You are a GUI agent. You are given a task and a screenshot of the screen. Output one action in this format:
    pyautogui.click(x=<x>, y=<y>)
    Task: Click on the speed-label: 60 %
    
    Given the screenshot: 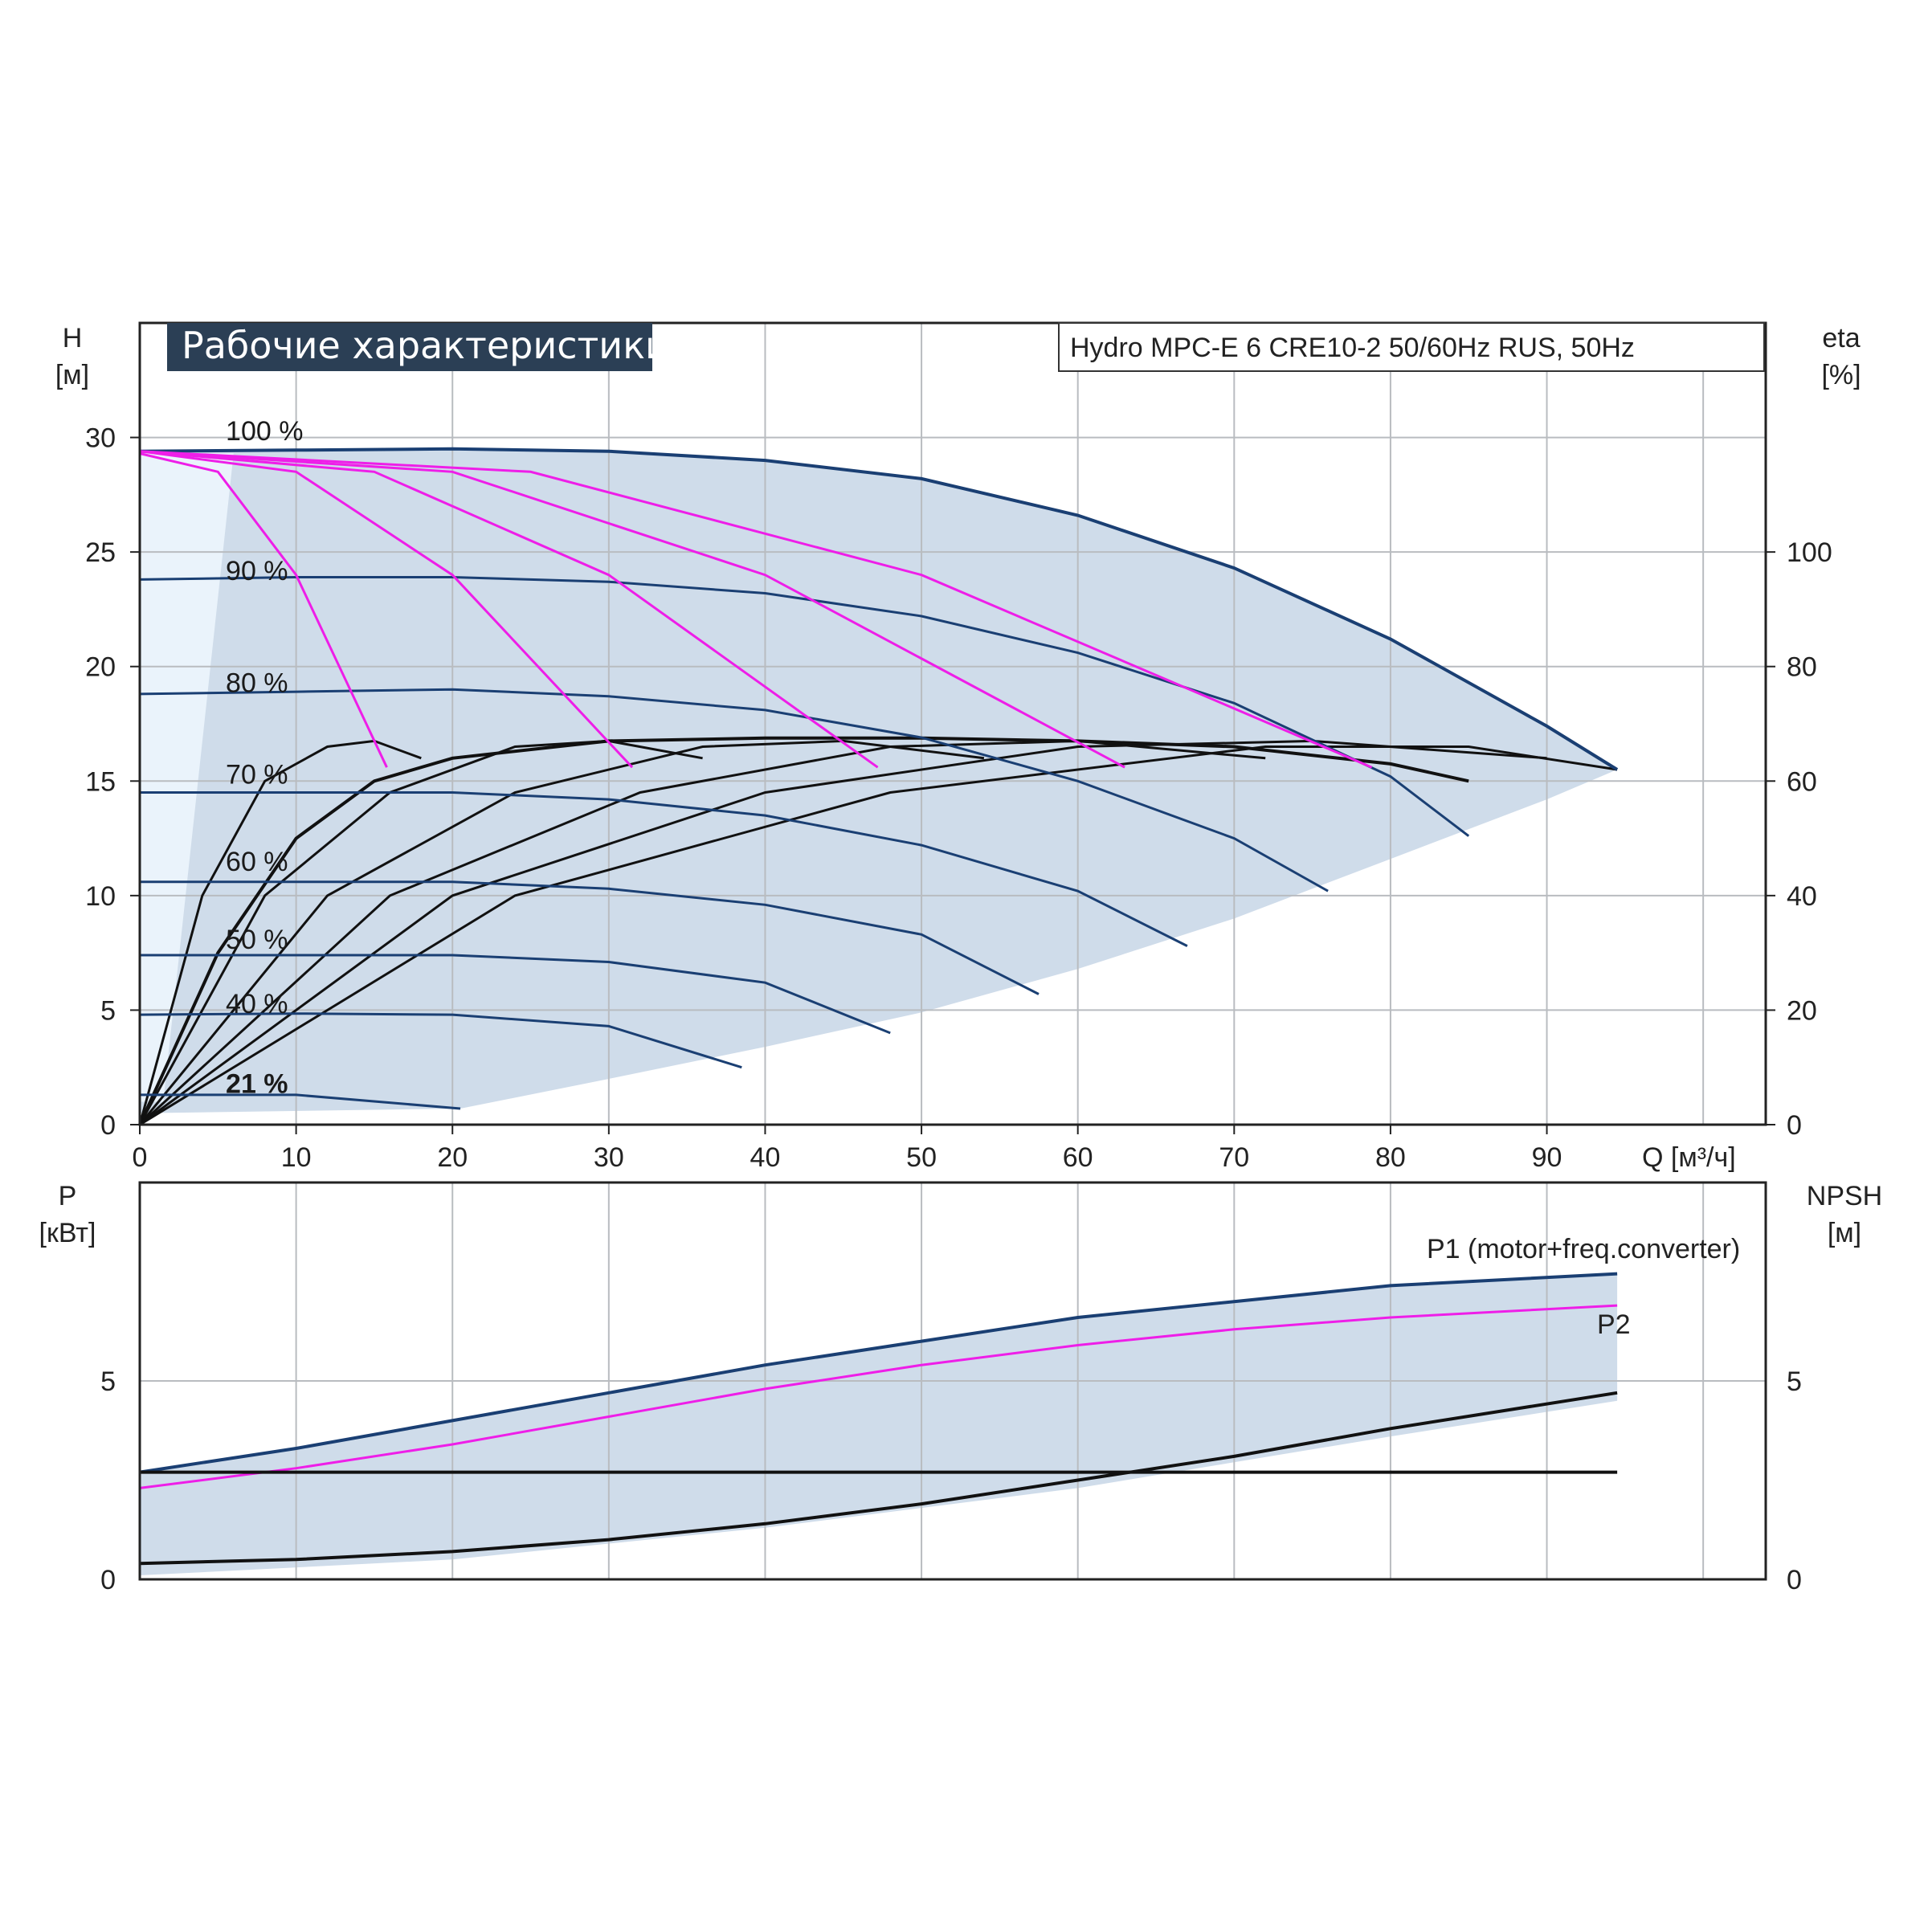 What is the action you would take?
    pyautogui.click(x=257, y=862)
    